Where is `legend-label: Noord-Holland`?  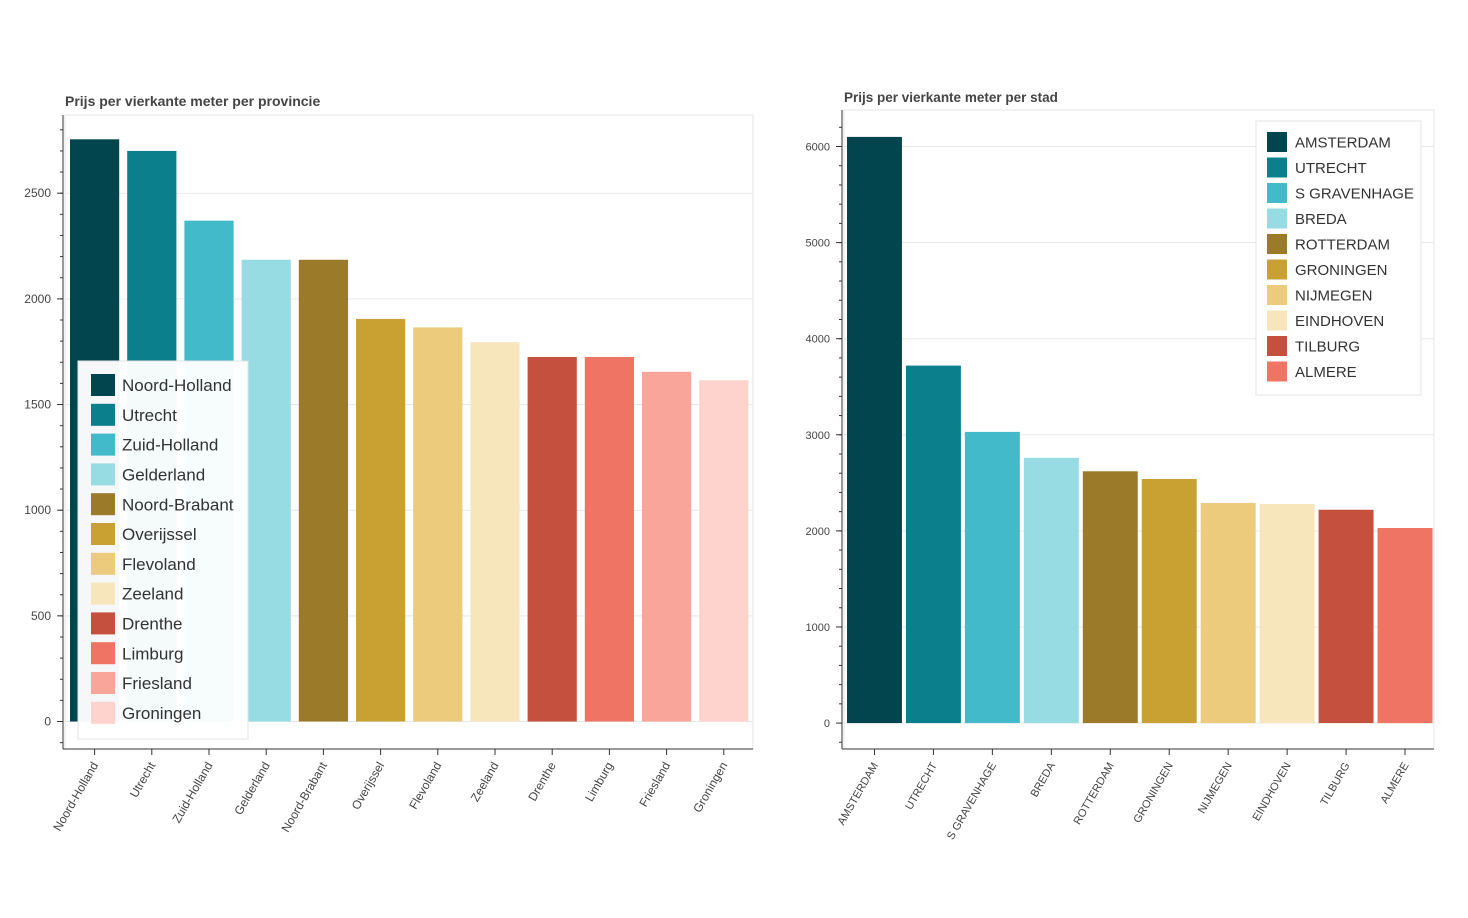
legend-label: Noord-Holland is located at coordinates (177, 385).